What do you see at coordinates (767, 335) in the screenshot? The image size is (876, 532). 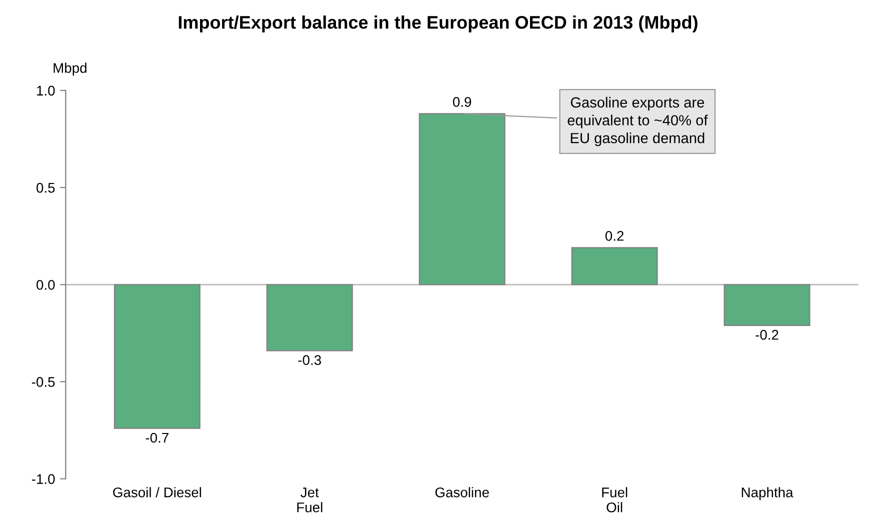 I see `data-label: -0.2` at bounding box center [767, 335].